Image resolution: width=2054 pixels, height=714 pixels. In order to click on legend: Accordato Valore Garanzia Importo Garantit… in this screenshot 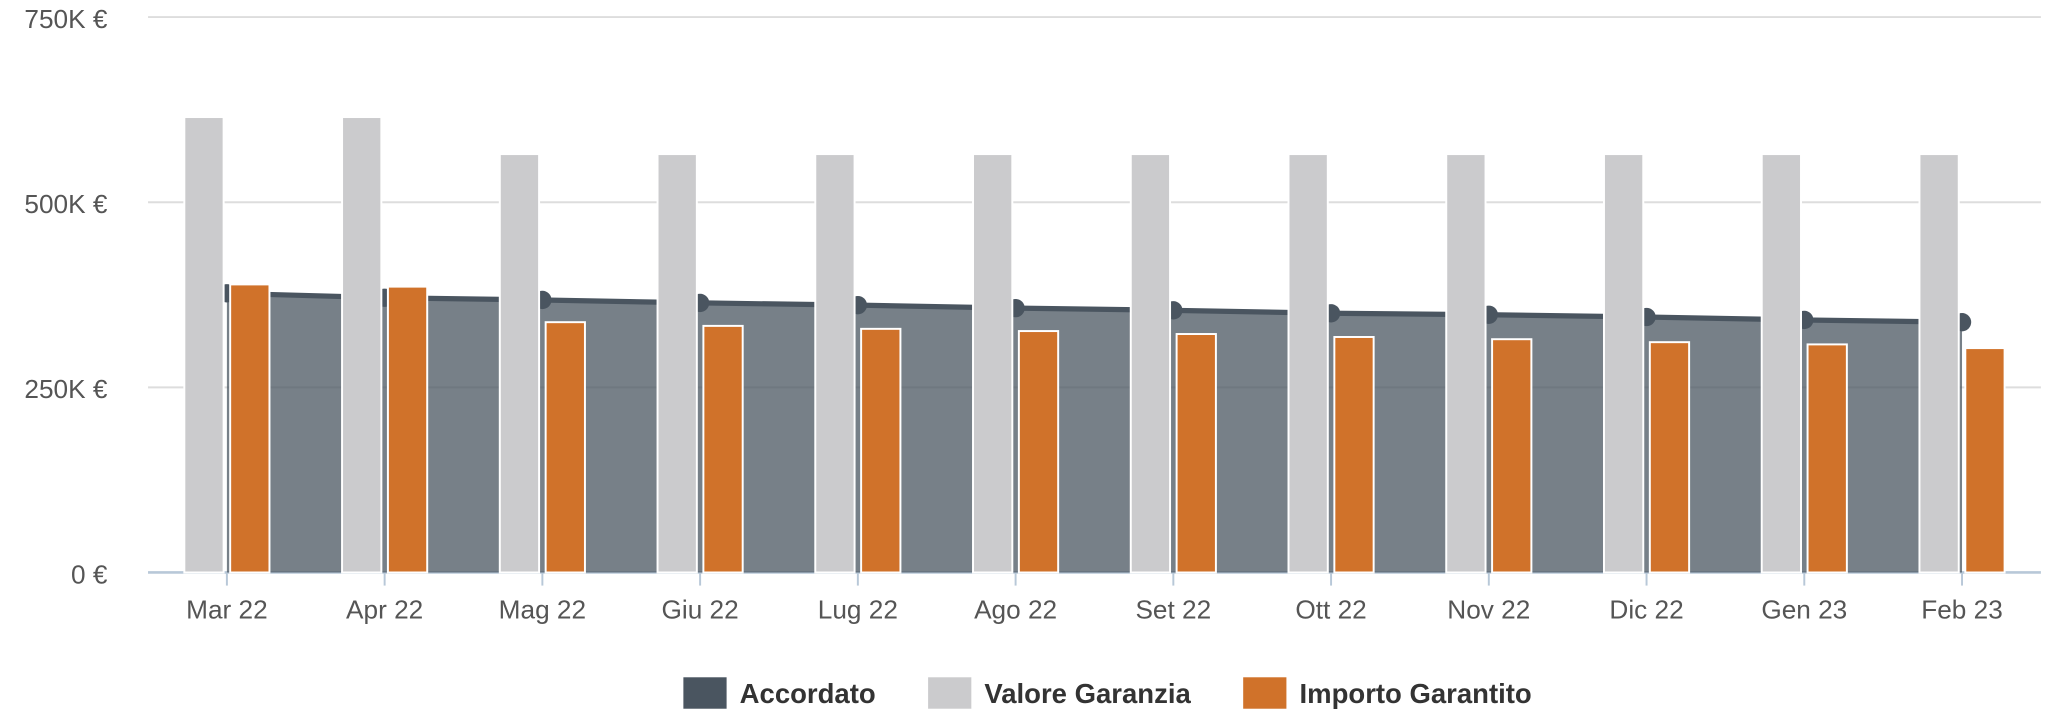, I will do `click(1107, 693)`.